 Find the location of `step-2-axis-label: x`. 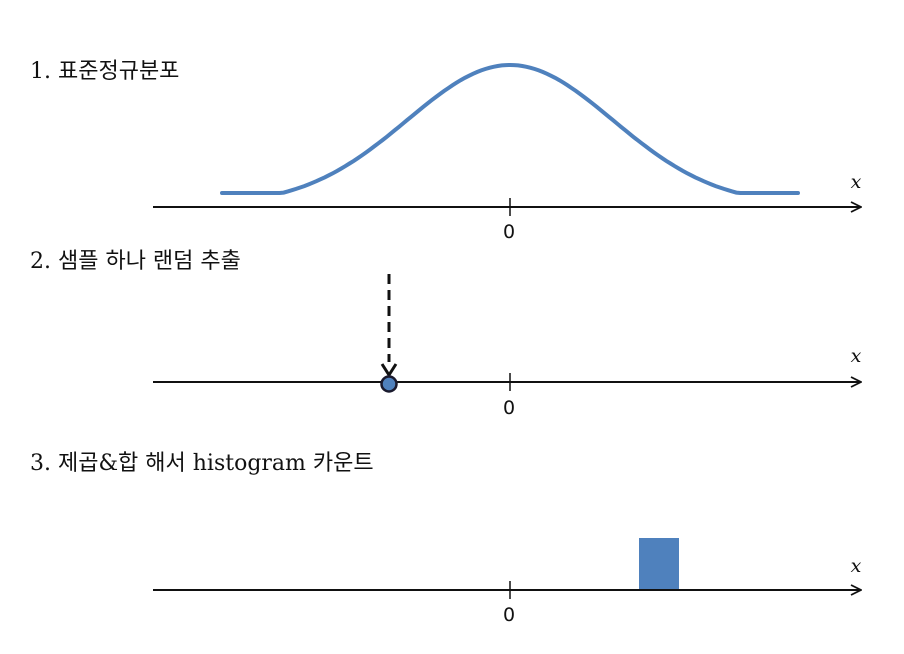

step-2-axis-label: x is located at coordinates (856, 356).